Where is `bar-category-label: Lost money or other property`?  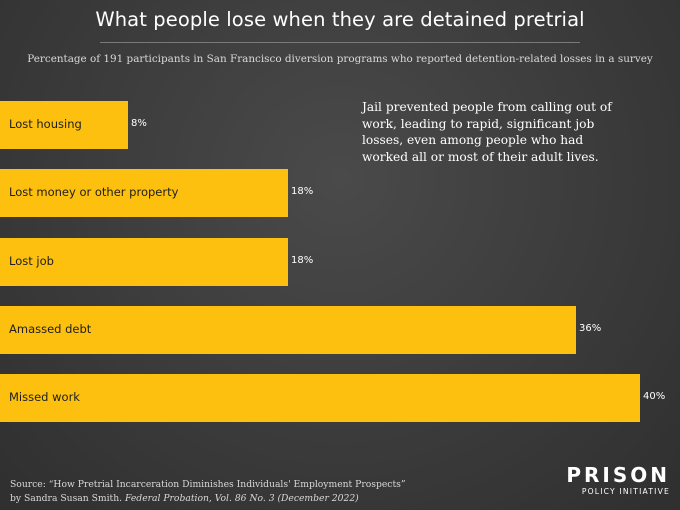 bar-category-label: Lost money or other property is located at coordinates (94, 192).